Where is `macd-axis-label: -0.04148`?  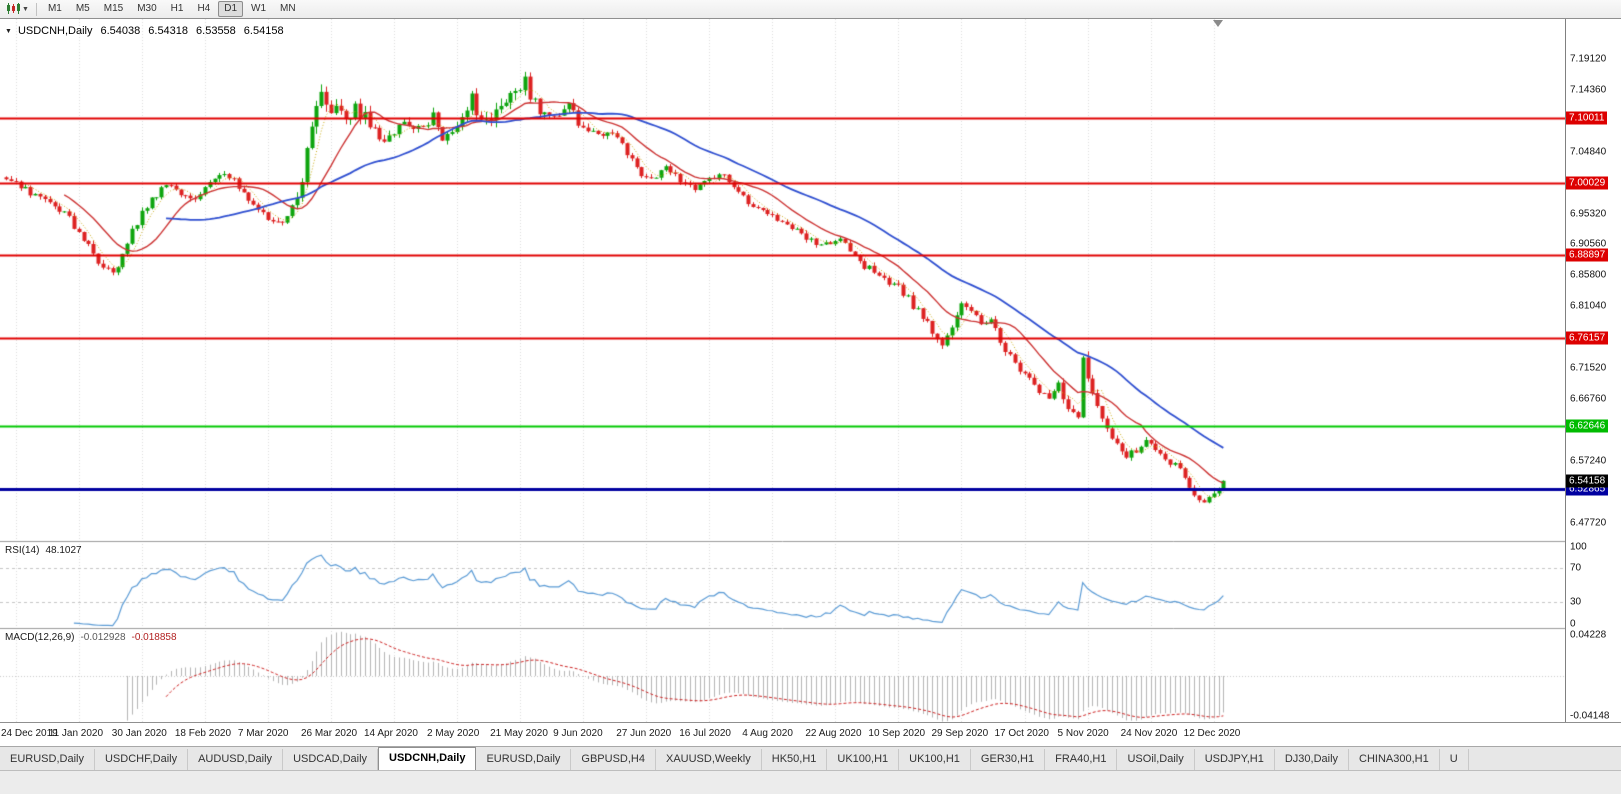
macd-axis-label: -0.04148 is located at coordinates (1590, 716).